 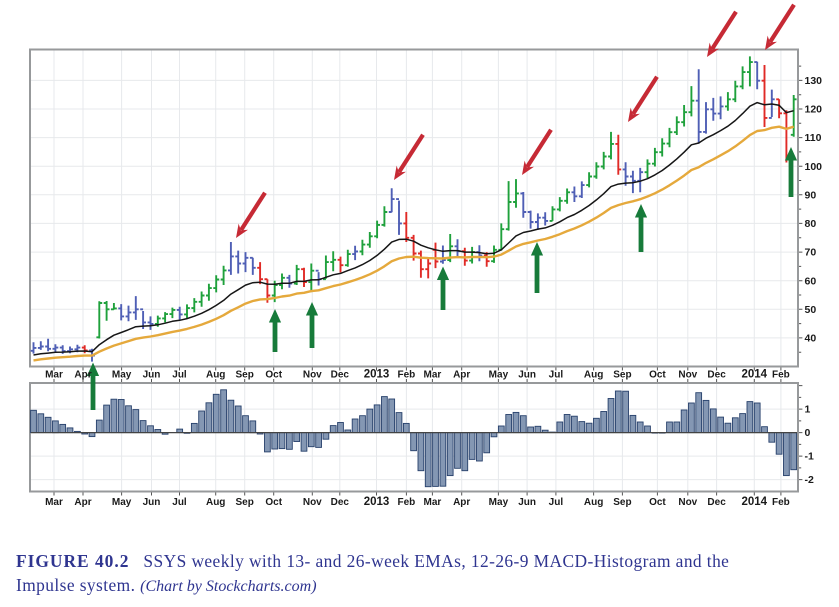 I want to click on svg-text: 120, so click(x=814, y=110).